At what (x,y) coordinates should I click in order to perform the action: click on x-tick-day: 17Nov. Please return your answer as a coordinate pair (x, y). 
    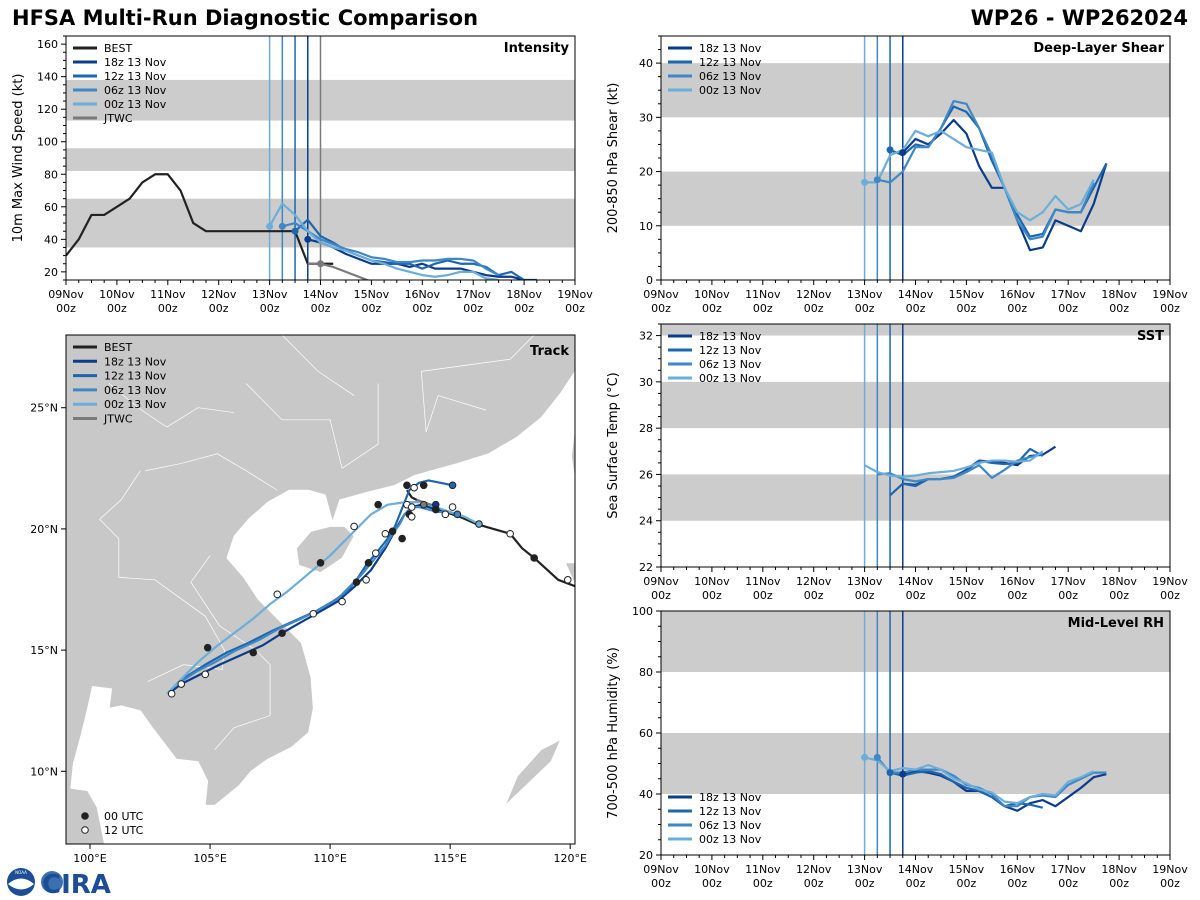
    Looking at the image, I should click on (1068, 869).